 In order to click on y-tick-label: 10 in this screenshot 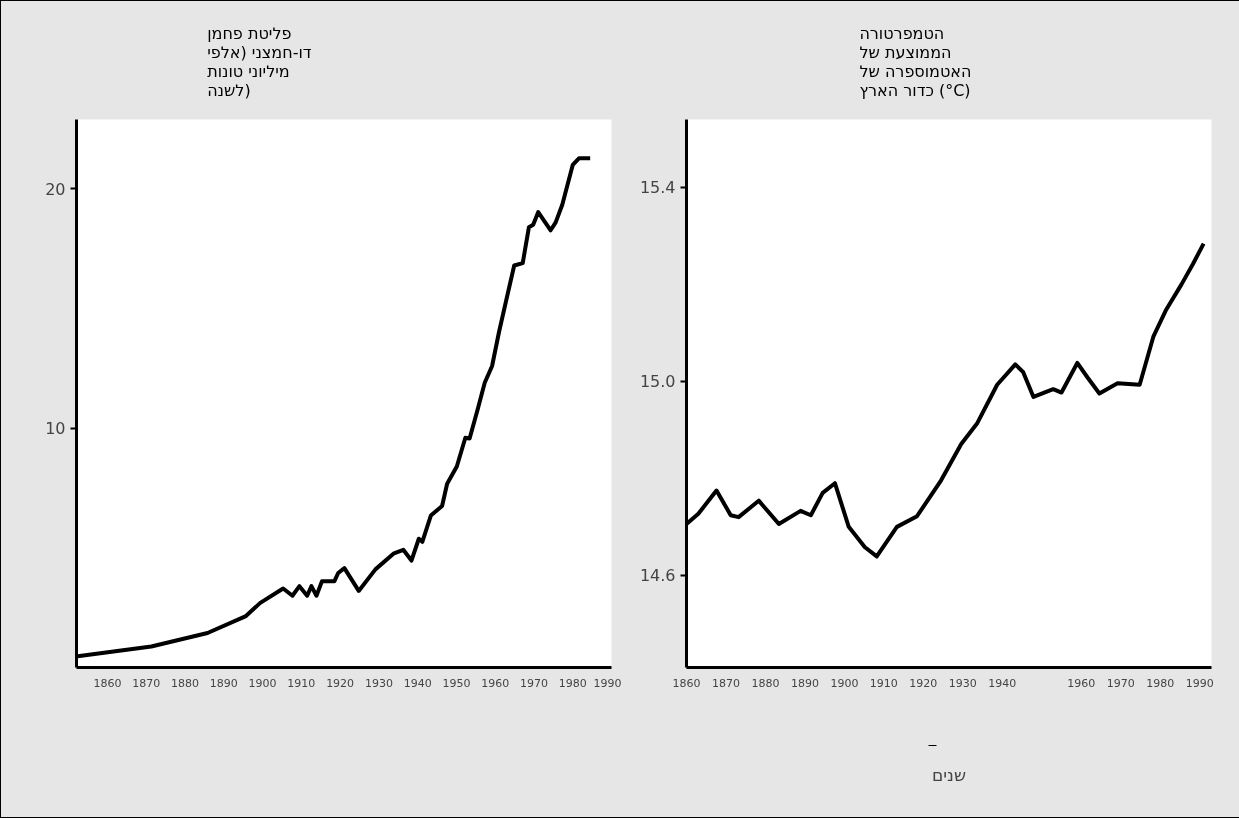, I will do `click(55, 429)`.